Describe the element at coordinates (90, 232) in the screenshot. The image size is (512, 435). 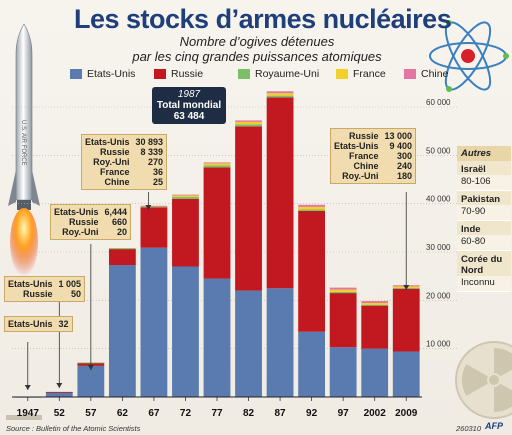
I see `callout-row: Roy.-Uni 20` at that location.